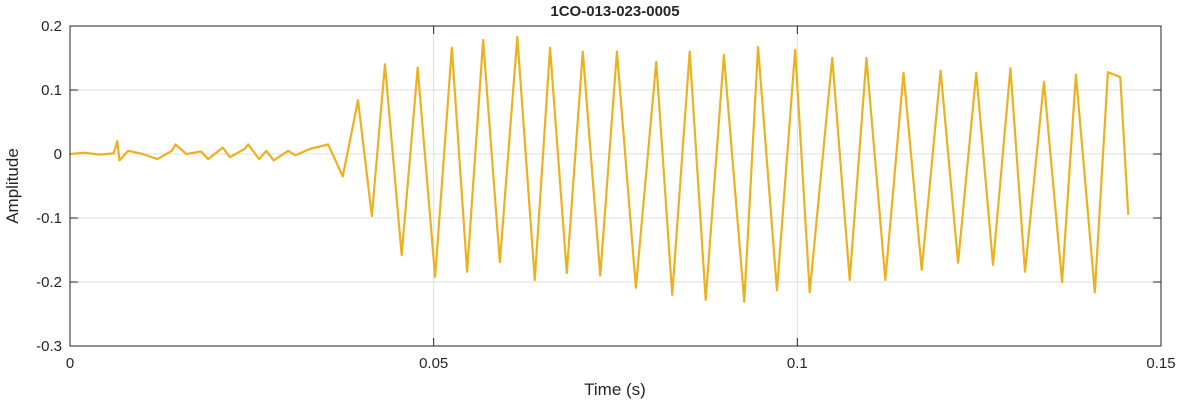 This screenshot has width=1182, height=404. Describe the element at coordinates (797, 363) in the screenshot. I see `x-tick-label: 0.1` at that location.